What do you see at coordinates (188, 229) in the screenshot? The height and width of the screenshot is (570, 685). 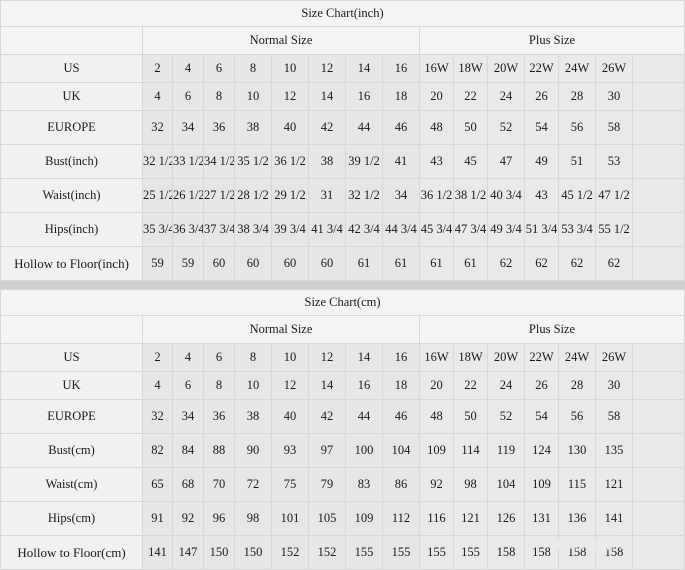 I see `cell-hips-1: 36 3/4` at bounding box center [188, 229].